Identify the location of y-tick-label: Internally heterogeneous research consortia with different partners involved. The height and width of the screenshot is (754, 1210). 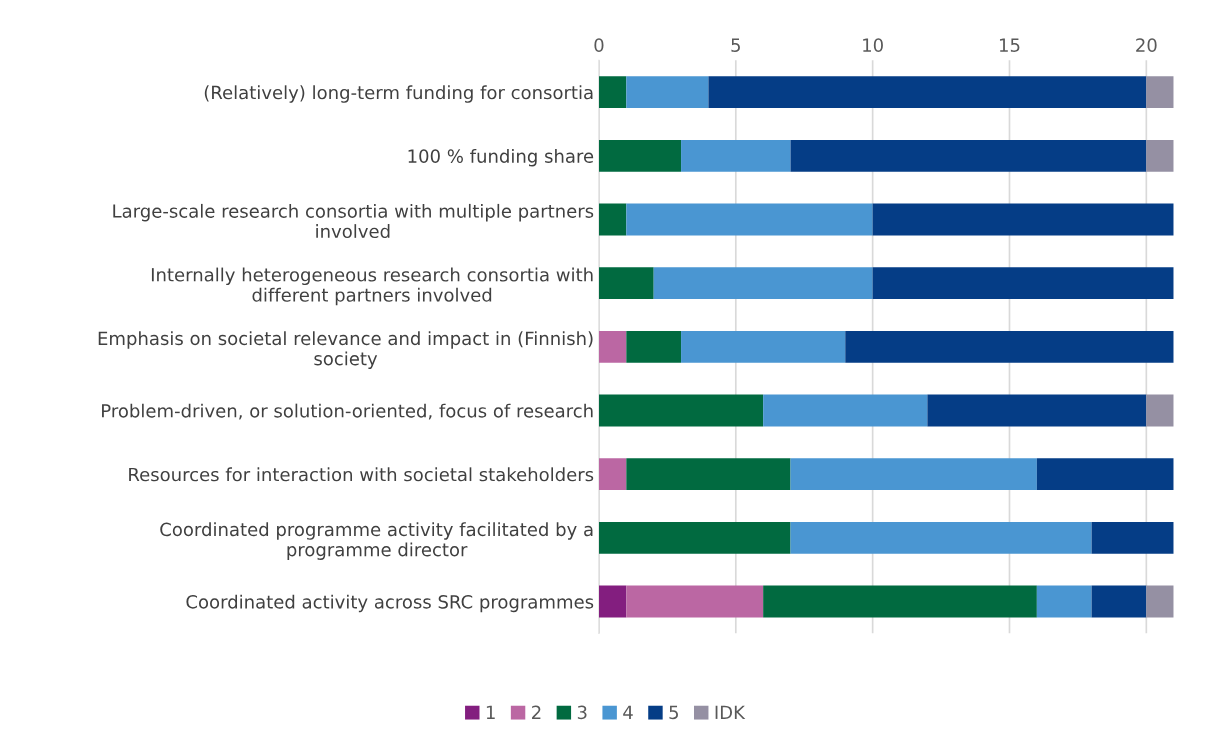
(372, 286).